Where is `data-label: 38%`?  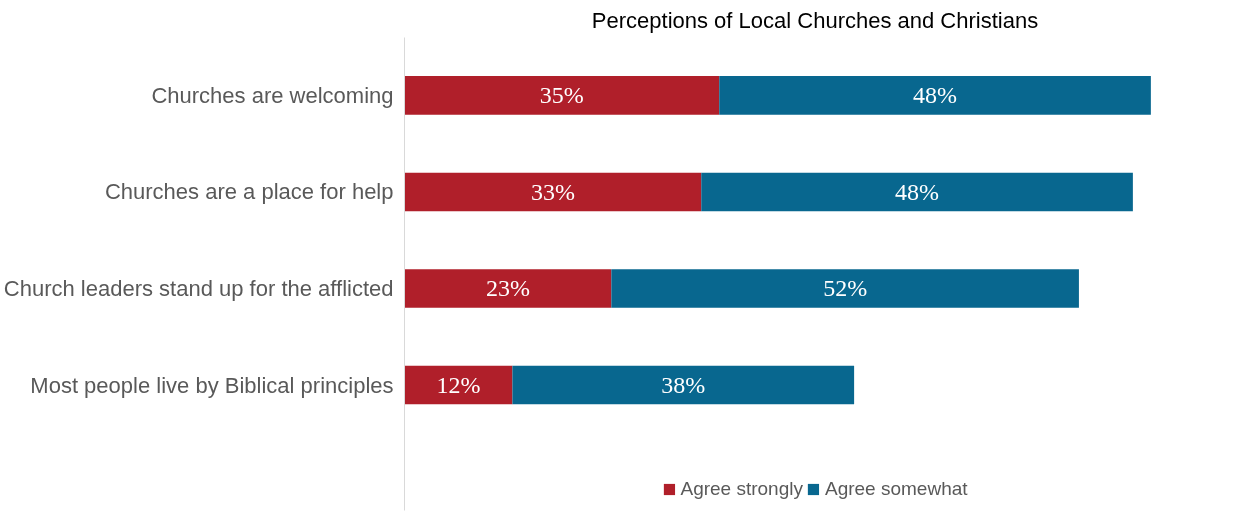 data-label: 38% is located at coordinates (683, 385).